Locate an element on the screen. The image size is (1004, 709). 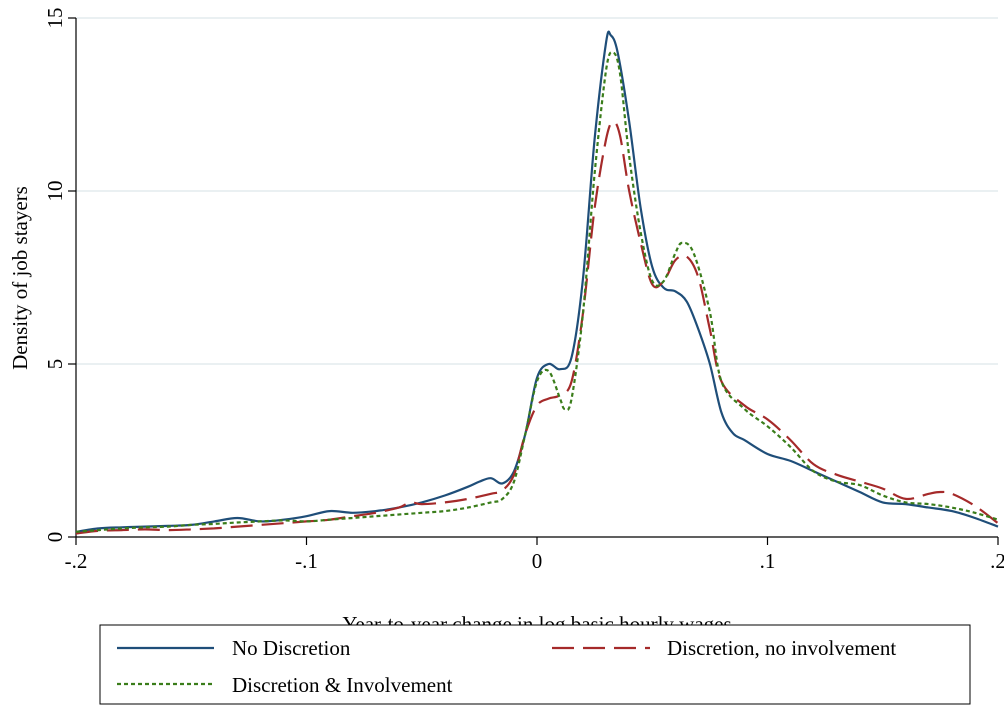
legend-box is located at coordinates (535, 664).